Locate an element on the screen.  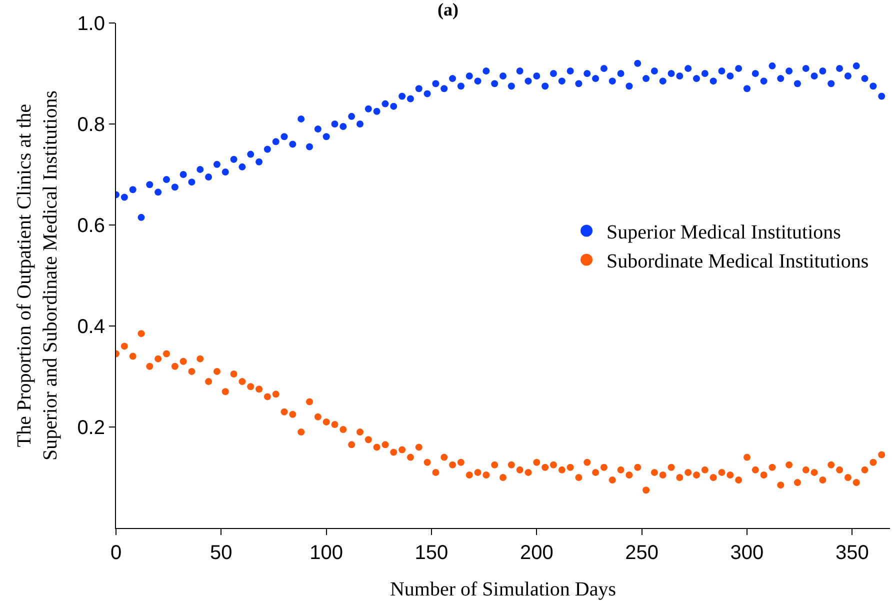
x-tick-label: 150 is located at coordinates (431, 553).